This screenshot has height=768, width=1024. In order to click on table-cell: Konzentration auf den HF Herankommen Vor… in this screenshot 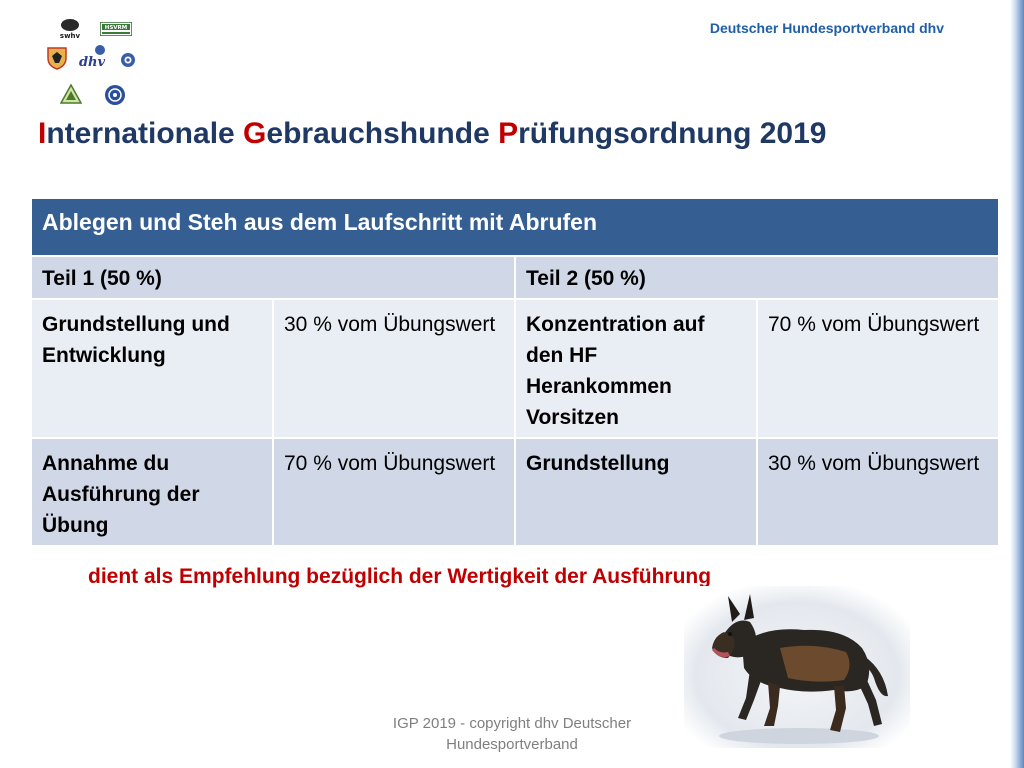, I will do `click(636, 368)`.